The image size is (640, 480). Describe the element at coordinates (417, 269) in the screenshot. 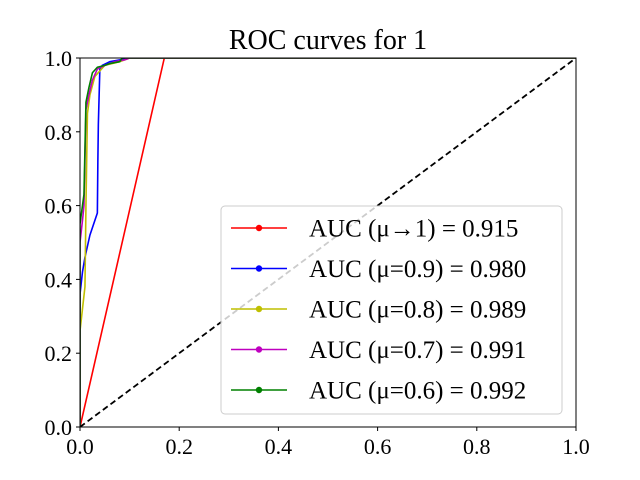

I see `legend-label-2: AUC (μ=0.9) = 0.980` at that location.